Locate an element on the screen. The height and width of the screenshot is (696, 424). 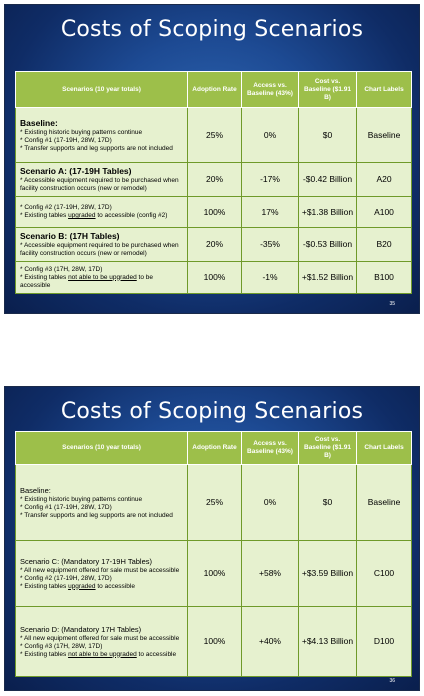
chart-label: C100 is located at coordinates (384, 573).